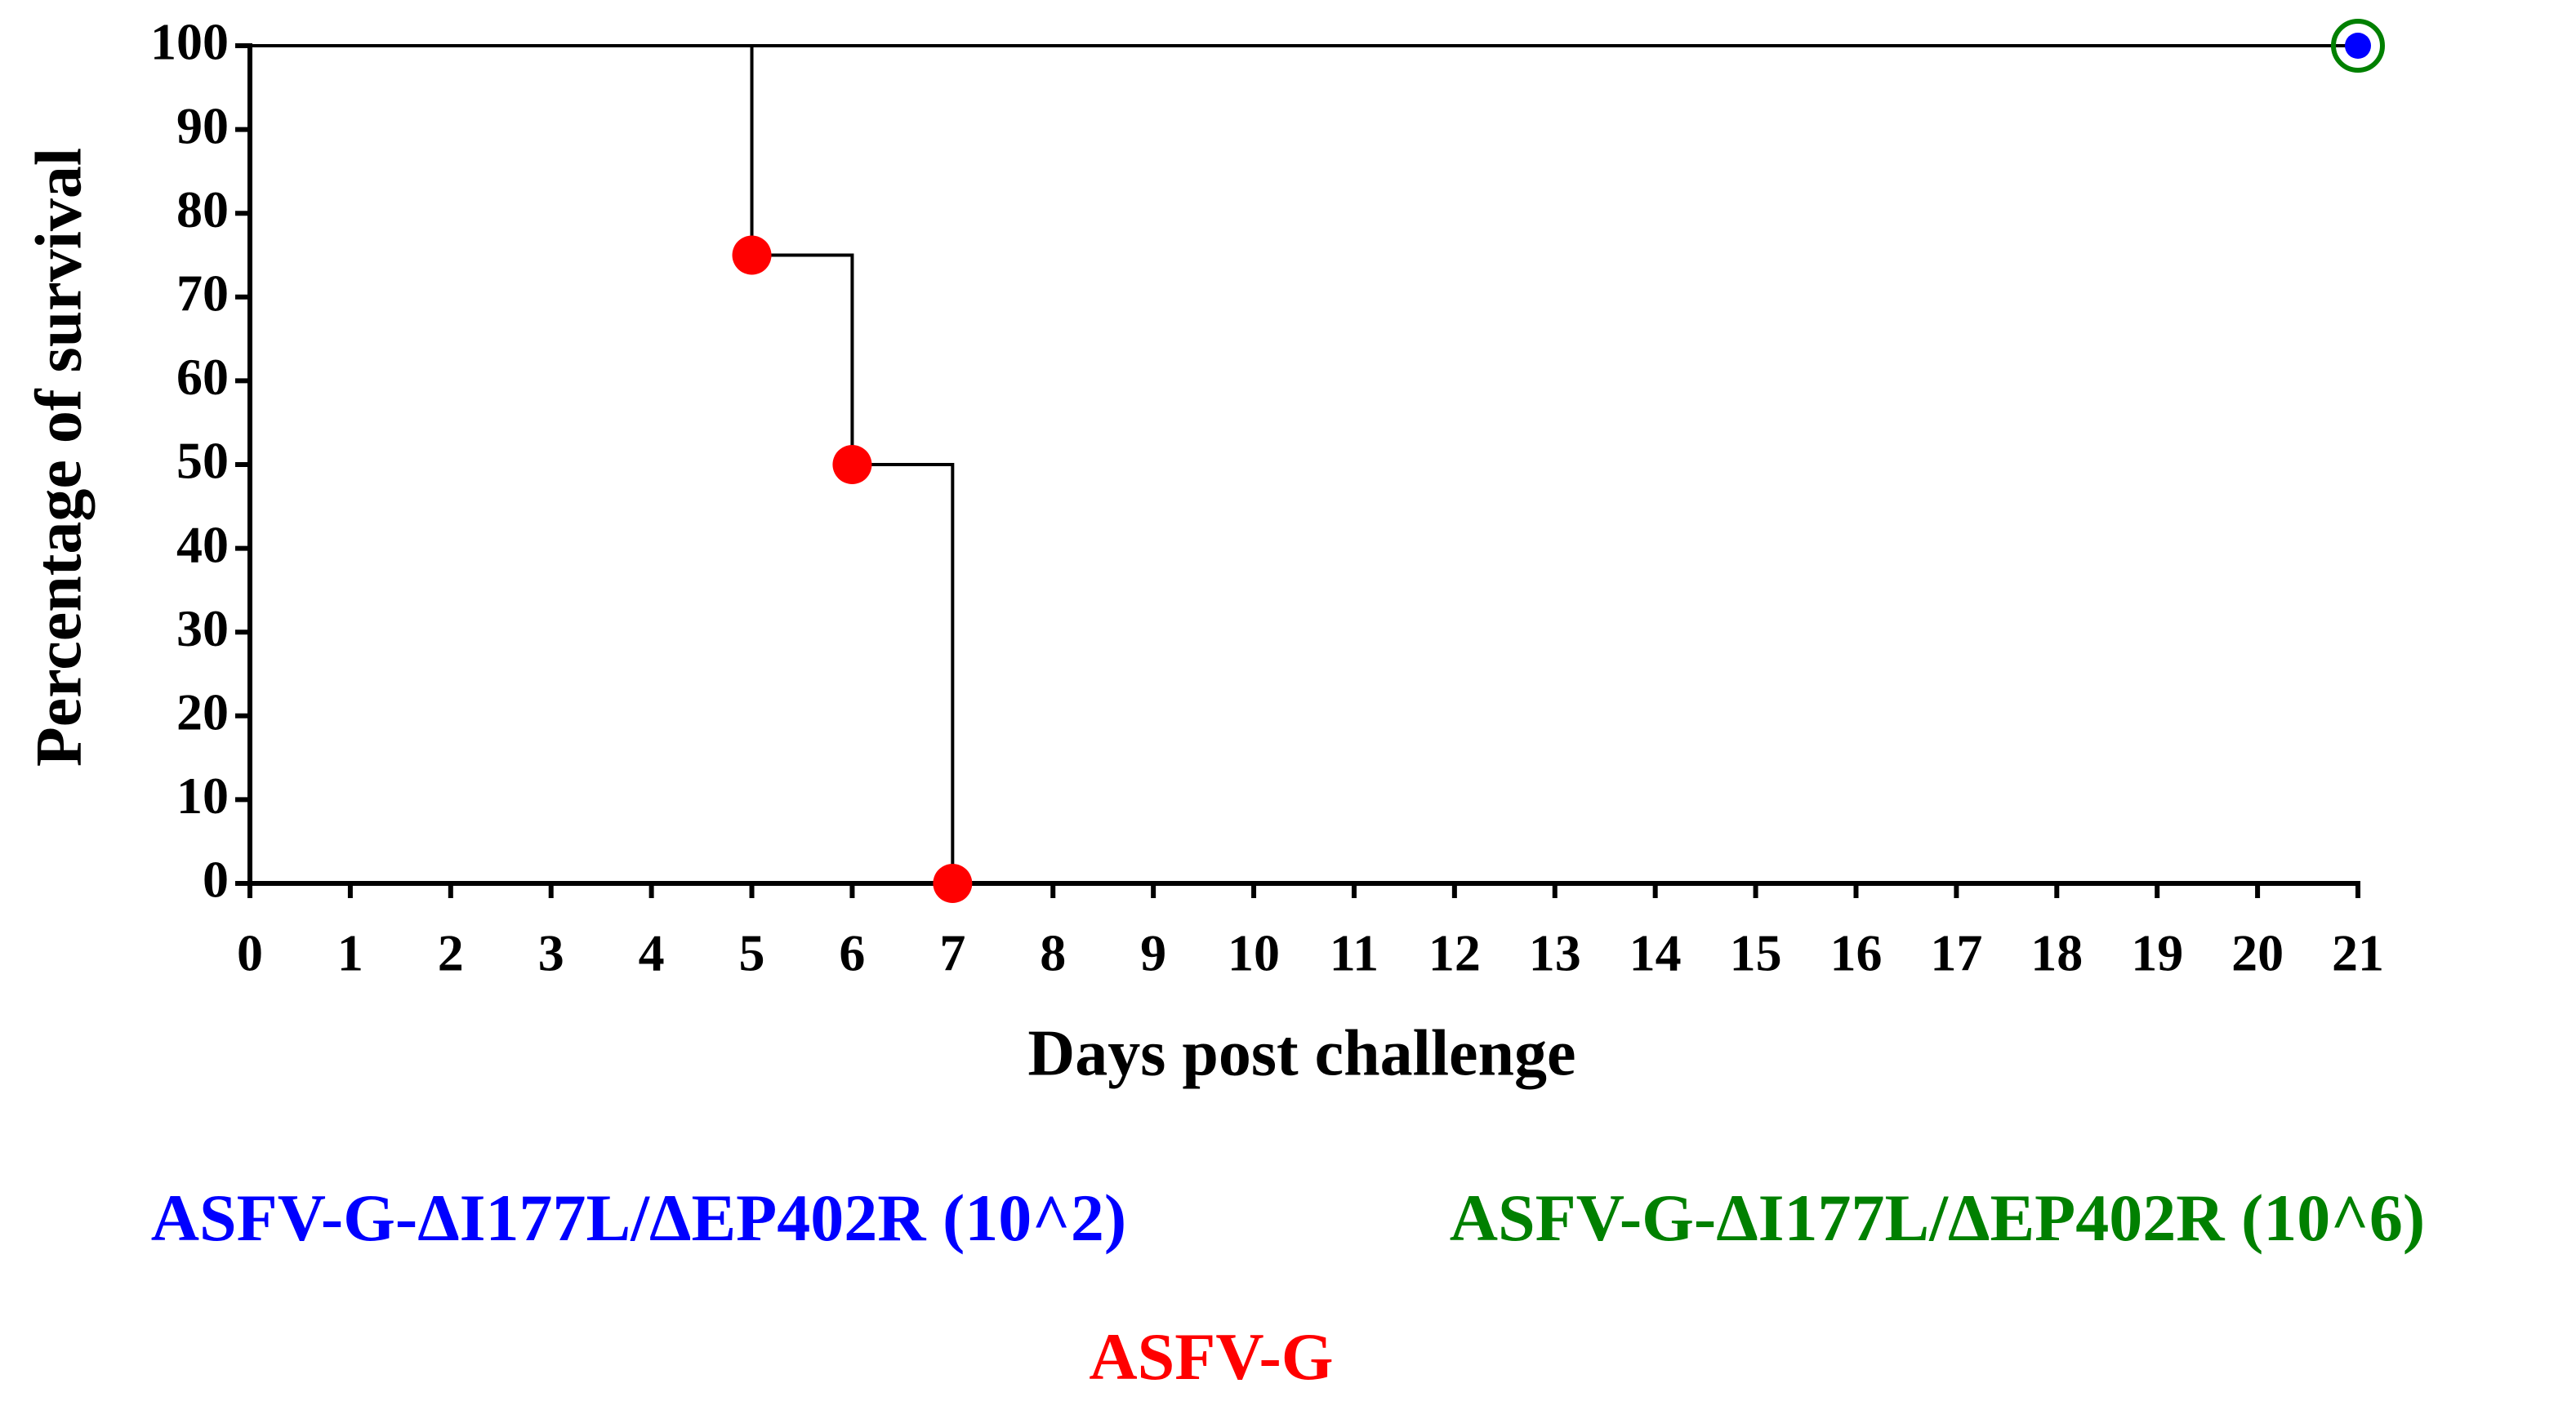  I want to click on x-tick-label: 6, so click(852, 953).